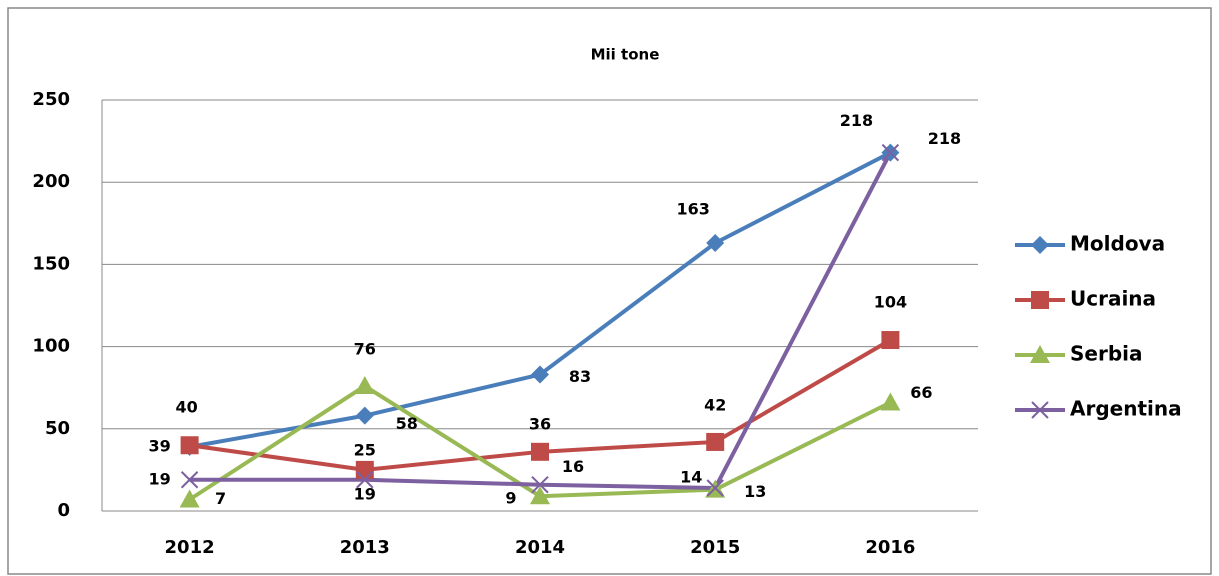 This screenshot has width=1219, height=576. What do you see at coordinates (540, 547) in the screenshot?
I see `x-tick-label: 2014` at bounding box center [540, 547].